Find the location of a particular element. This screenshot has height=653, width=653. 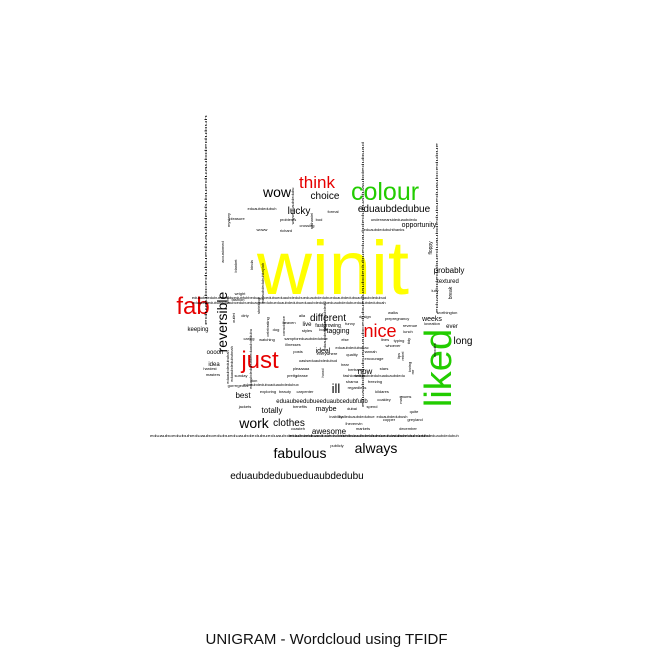

word-eduaubdedubuhah: eduaubdedubuhah is located at coordinates (227, 366).